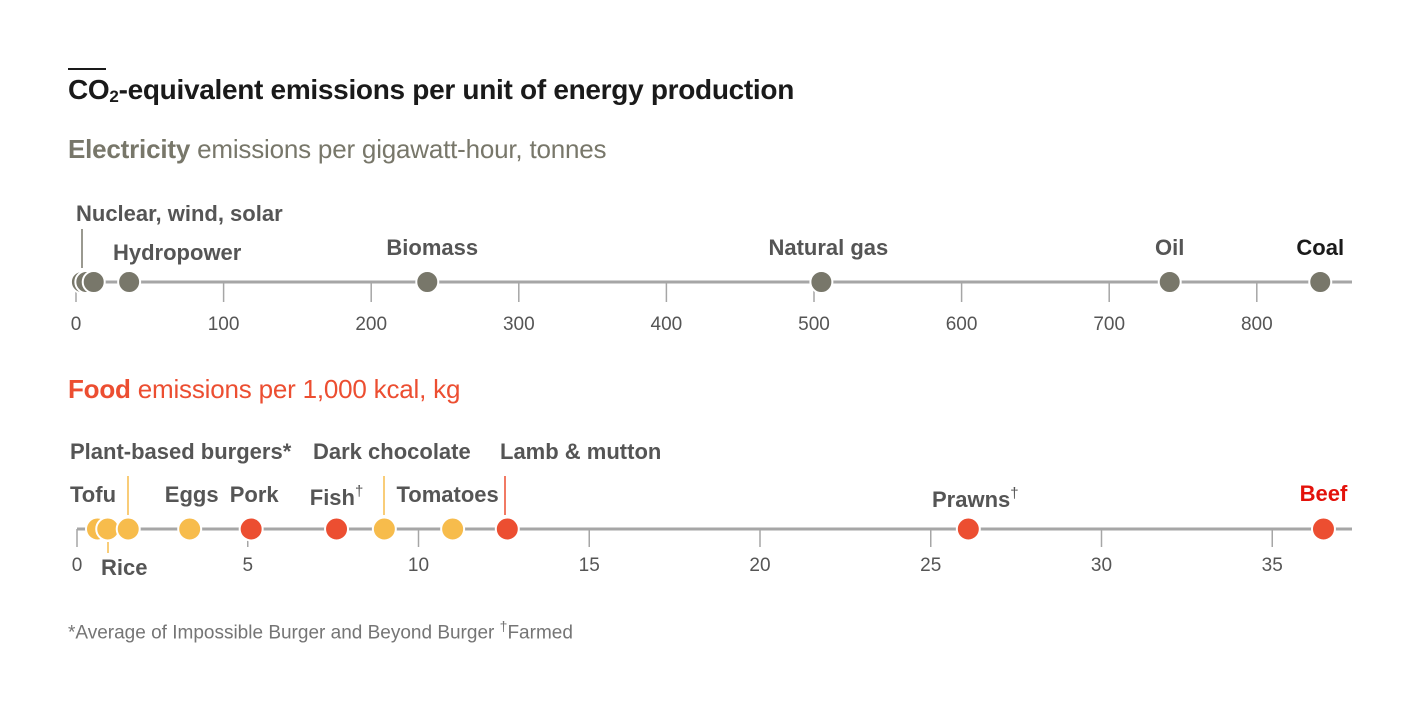  What do you see at coordinates (759, 565) in the screenshot?
I see `food-tick-label: 20` at bounding box center [759, 565].